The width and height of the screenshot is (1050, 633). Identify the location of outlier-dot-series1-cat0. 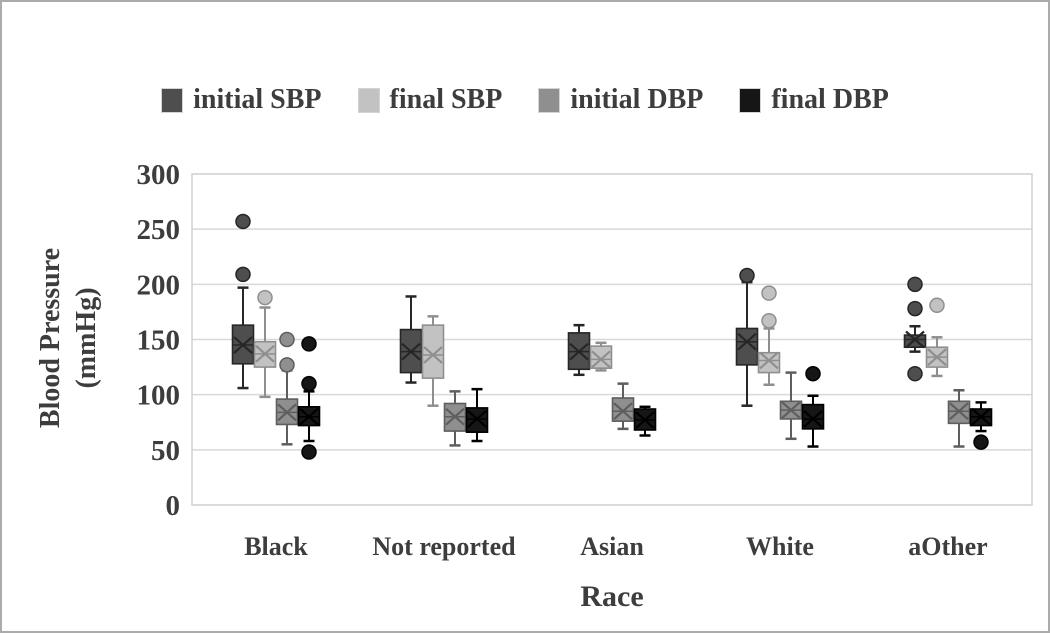
(265, 297).